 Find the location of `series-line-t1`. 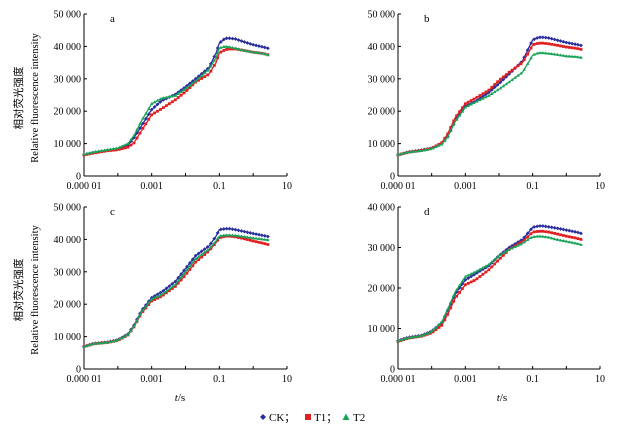

series-line-t1 is located at coordinates (176, 291).